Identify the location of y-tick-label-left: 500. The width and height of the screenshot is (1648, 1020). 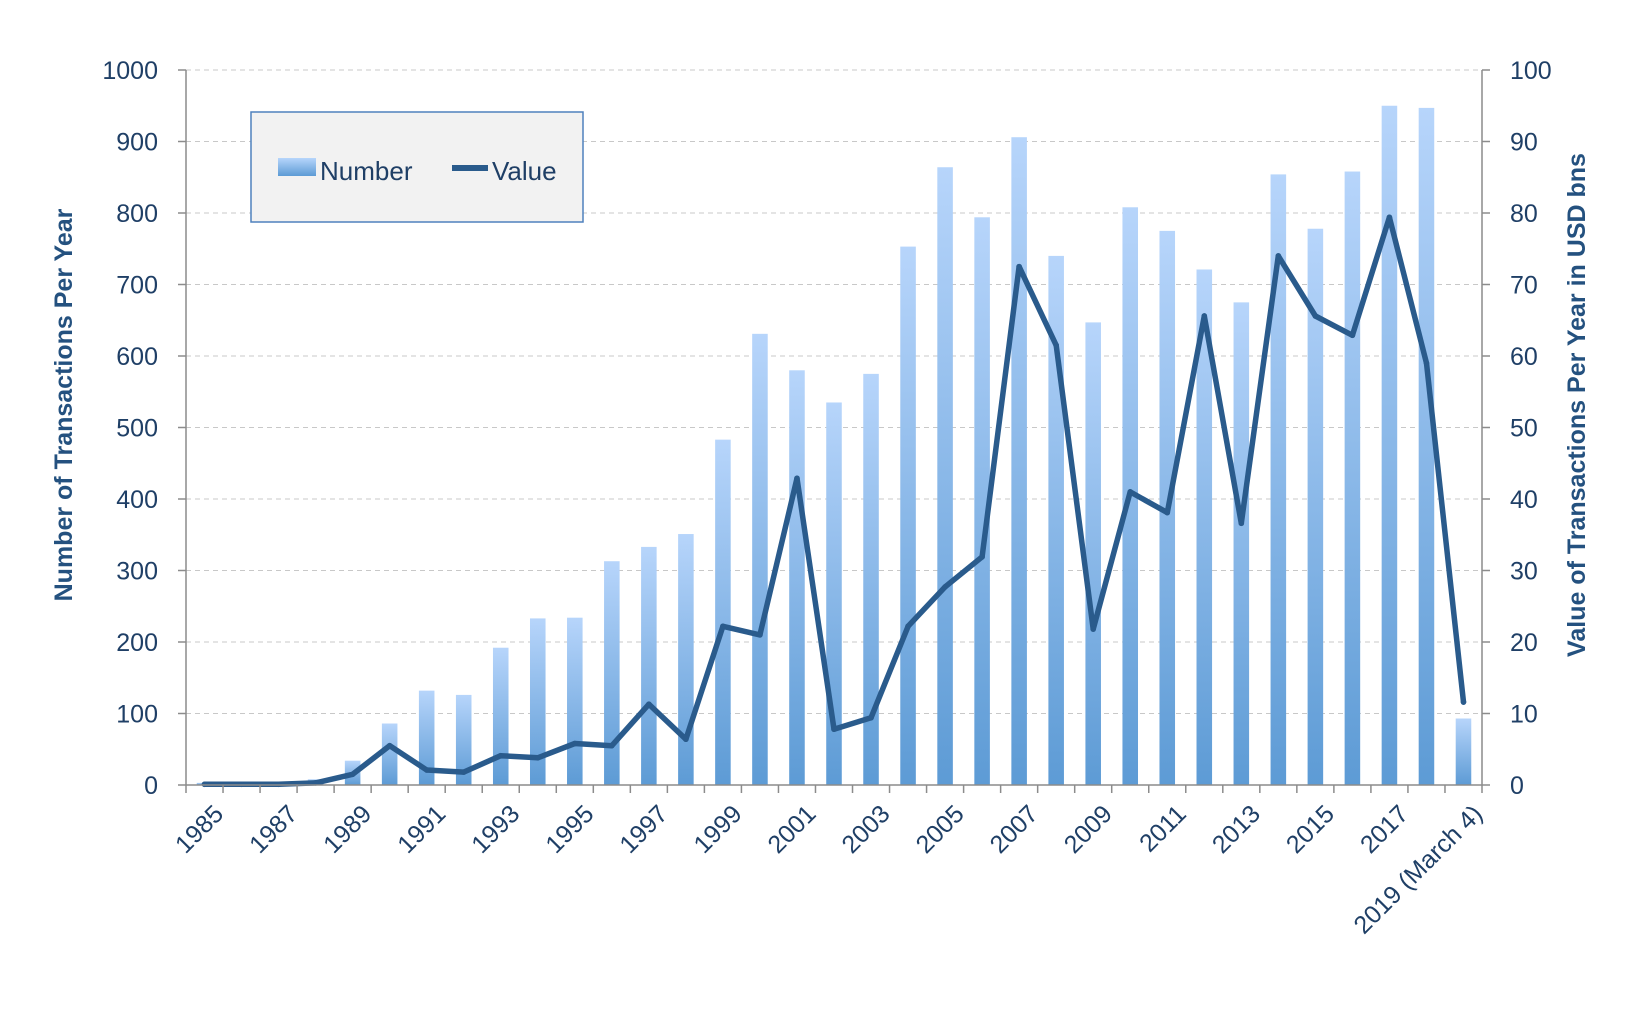
(137, 429).